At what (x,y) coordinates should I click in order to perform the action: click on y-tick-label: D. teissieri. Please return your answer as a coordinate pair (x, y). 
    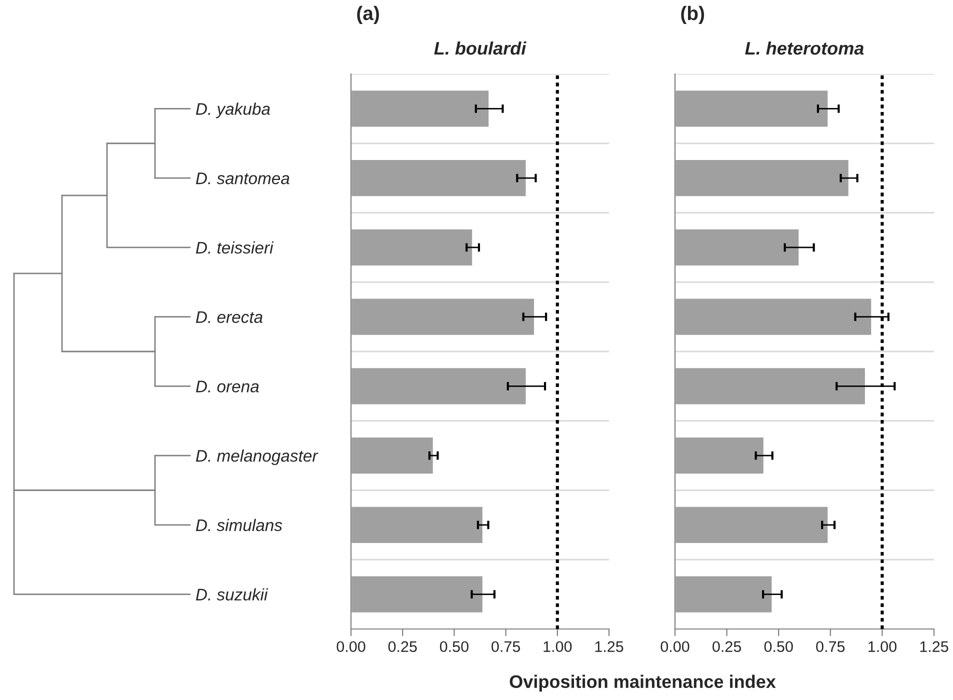
    Looking at the image, I should click on (235, 247).